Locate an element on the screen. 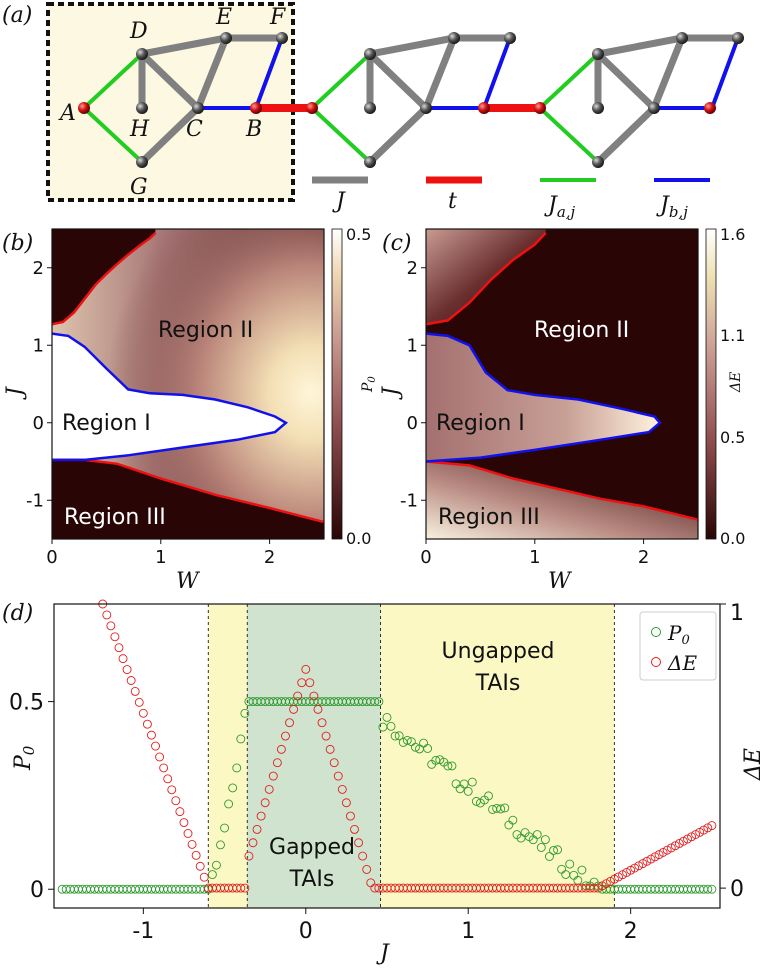 The image size is (764, 972). lattice-graph is located at coordinates (411, 100).